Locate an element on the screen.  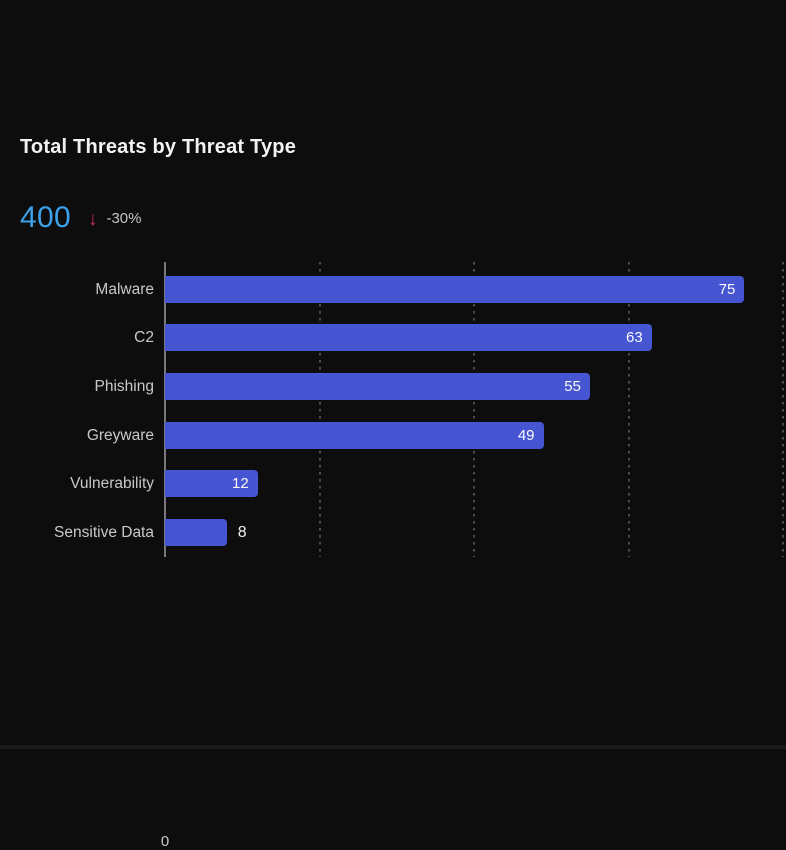
bar-row: Greyware 49 is located at coordinates (435, 435).